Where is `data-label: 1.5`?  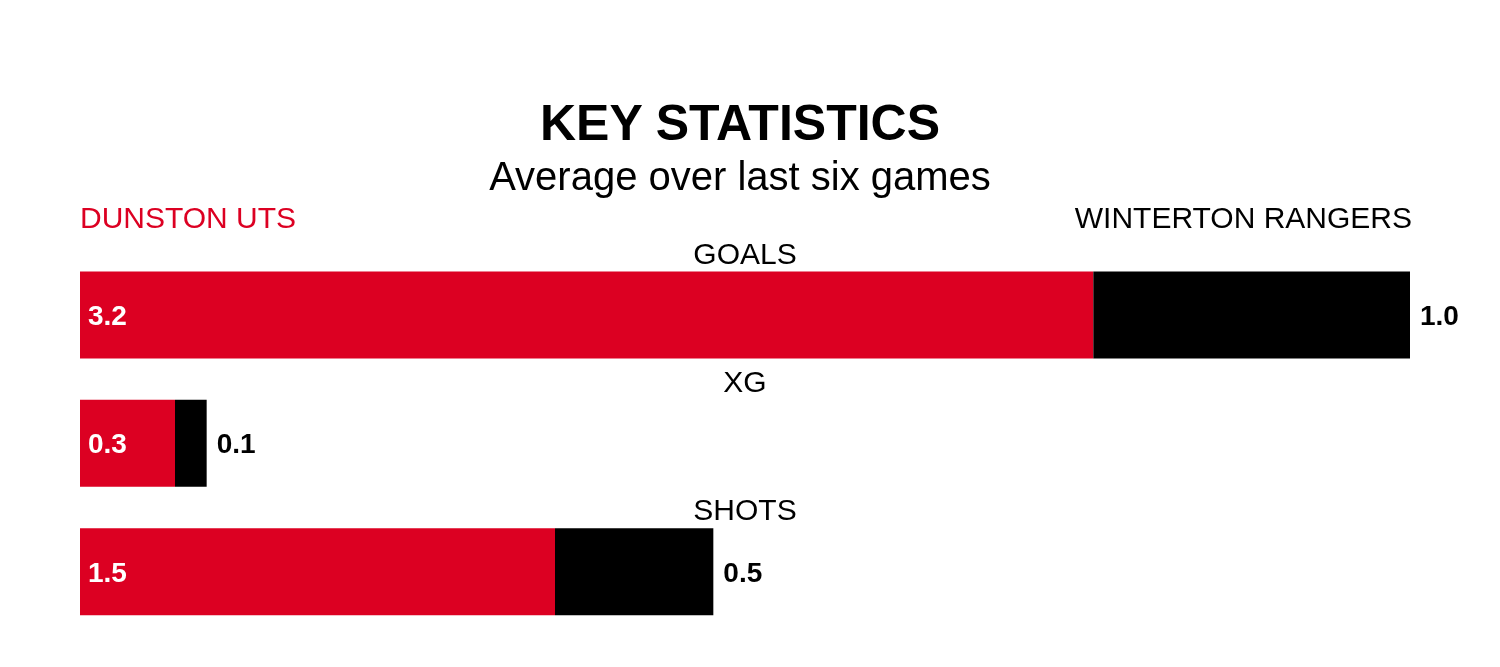
data-label: 1.5 is located at coordinates (107, 572).